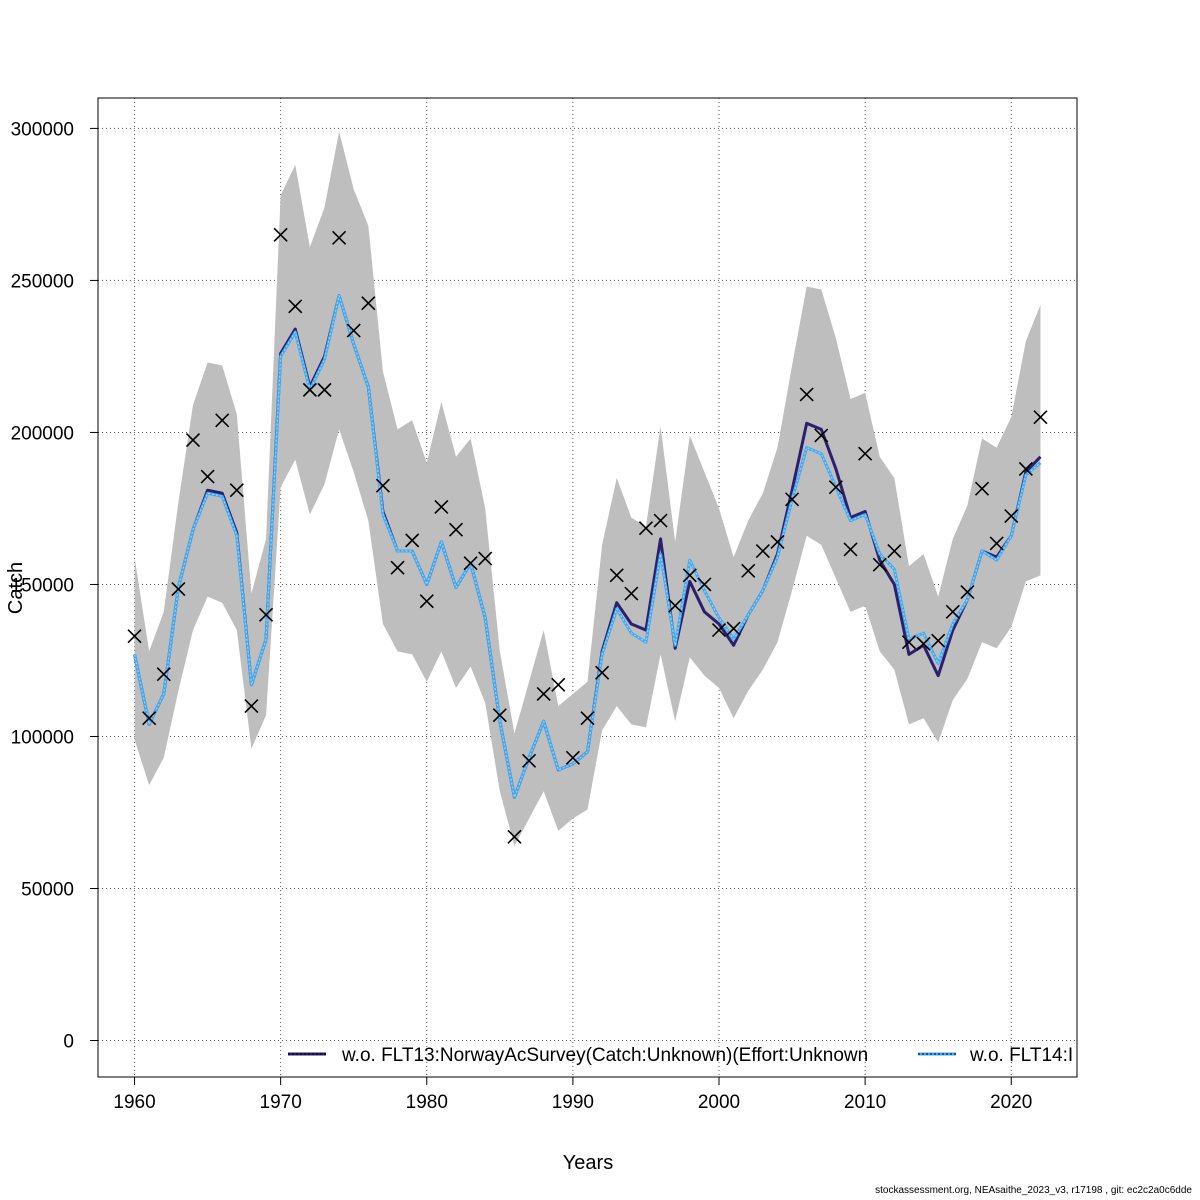 Image resolution: width=1200 pixels, height=1200 pixels. Describe the element at coordinates (427, 1102) in the screenshot. I see `x-tick-label: 1980` at that location.